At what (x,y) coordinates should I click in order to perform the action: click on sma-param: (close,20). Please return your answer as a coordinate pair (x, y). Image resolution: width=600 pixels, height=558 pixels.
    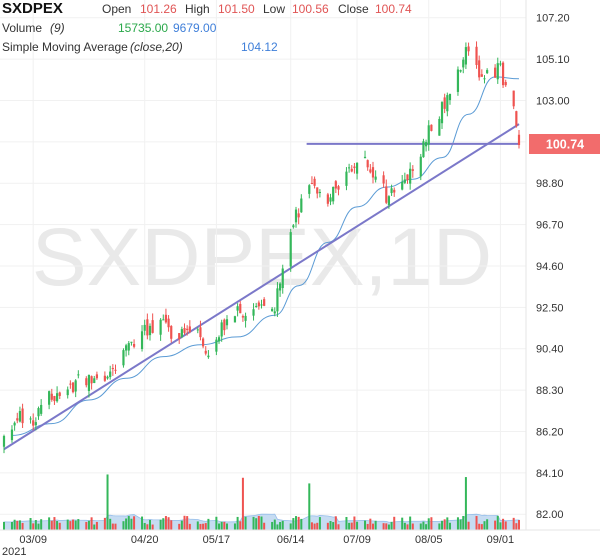
    Looking at the image, I should click on (156, 47).